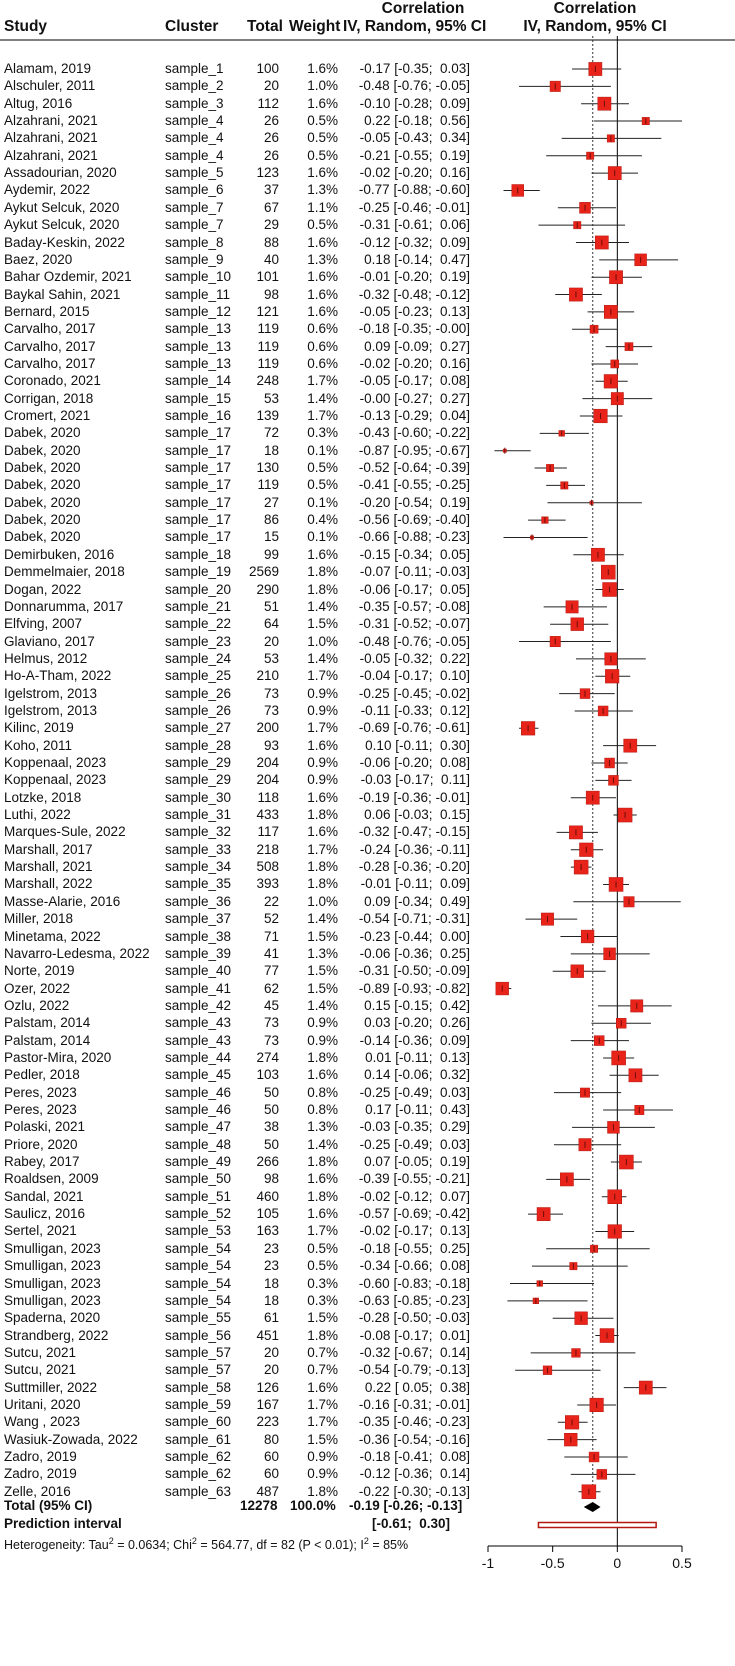 The height and width of the screenshot is (1666, 735). I want to click on weight-value: 1.3%, so click(322, 1127).